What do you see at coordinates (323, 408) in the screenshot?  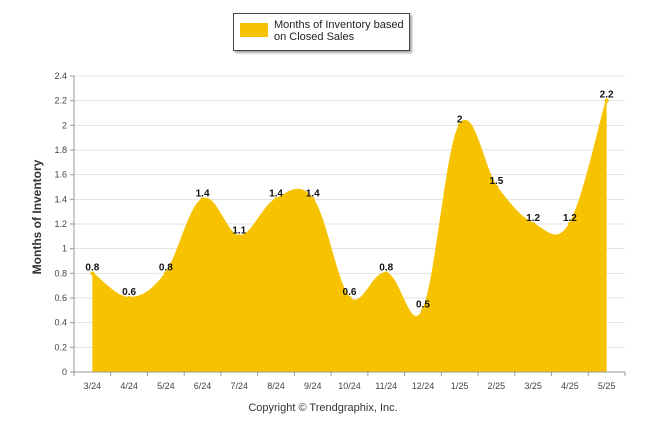 I see `copyright-footer: Copyright © Trendgraphix, Inc.` at bounding box center [323, 408].